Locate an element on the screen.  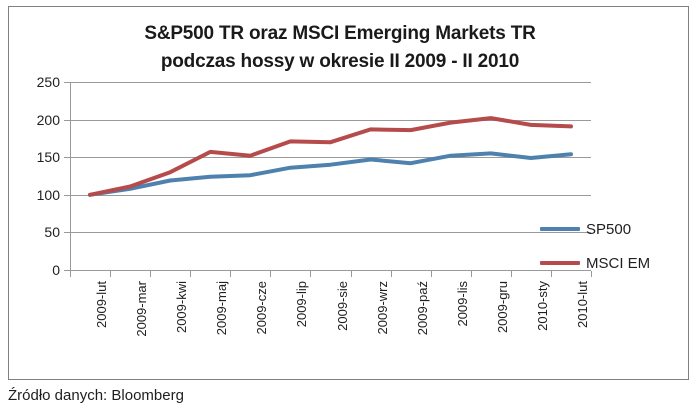
legend-item-sp500: SP500 is located at coordinates (595, 229).